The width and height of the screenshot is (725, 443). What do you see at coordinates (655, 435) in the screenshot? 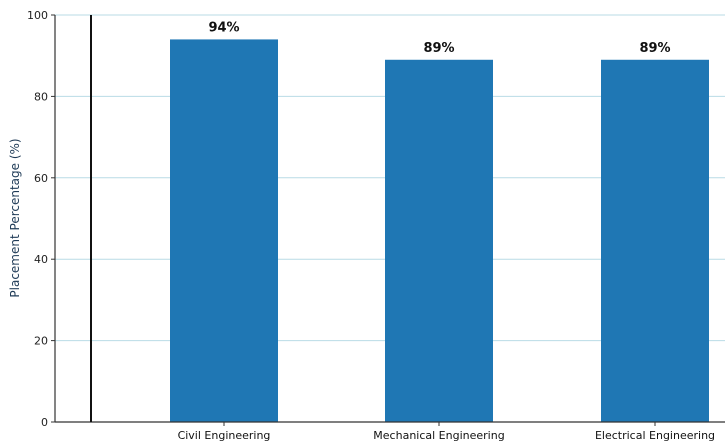
I see `x-tick-label: Electrical Engineering` at bounding box center [655, 435].